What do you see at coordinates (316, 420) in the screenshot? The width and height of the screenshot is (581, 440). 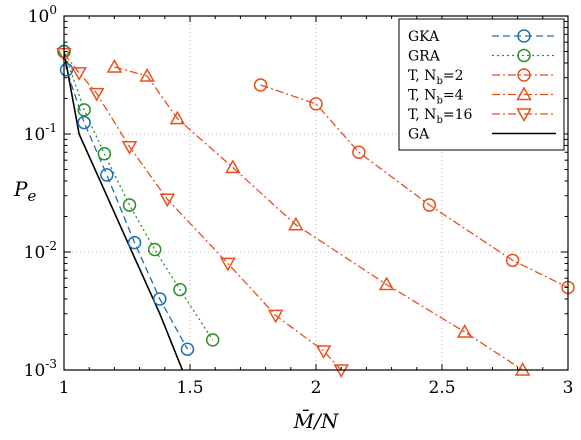 I see `x-axis-label: M̄/N` at bounding box center [316, 420].